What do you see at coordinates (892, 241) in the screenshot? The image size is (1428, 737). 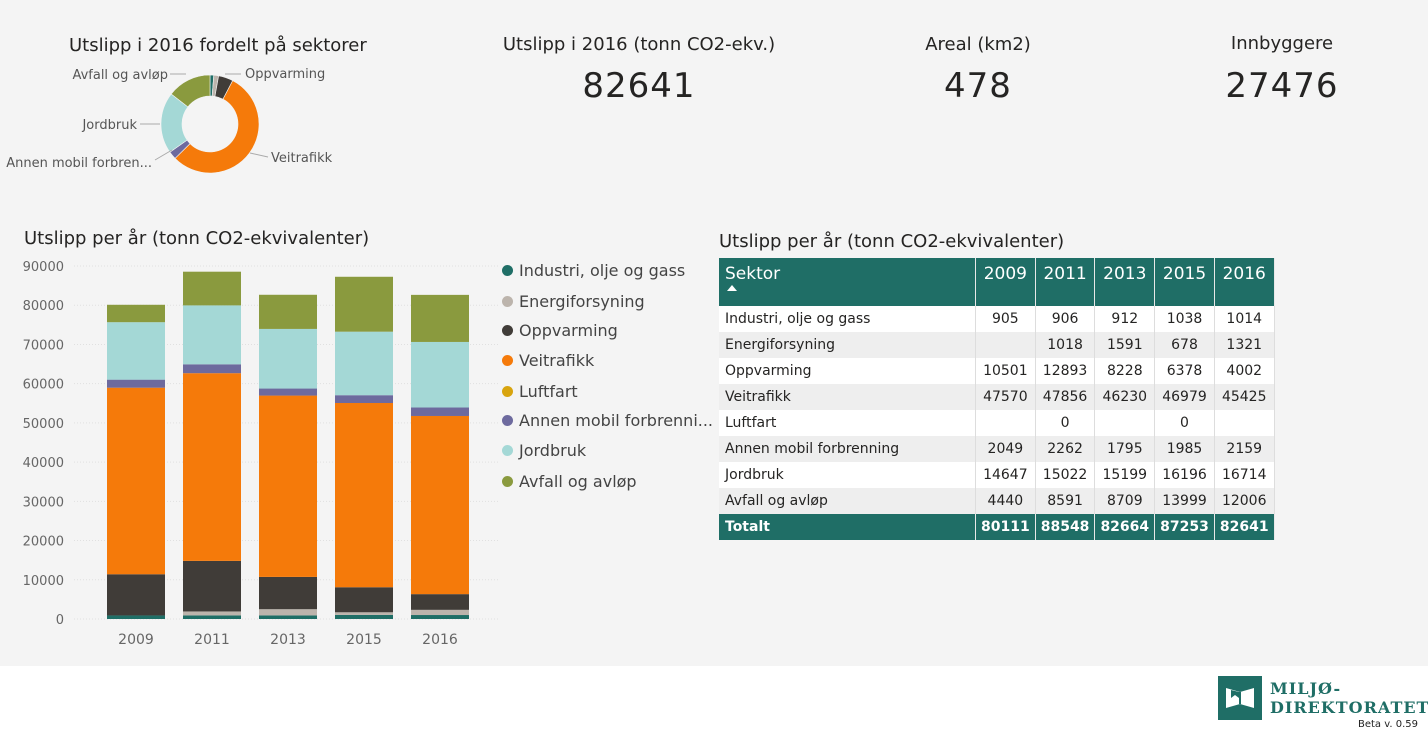 I see `table-title: Utslipp per år (tonn CO2-ekvivalenter)` at bounding box center [892, 241].